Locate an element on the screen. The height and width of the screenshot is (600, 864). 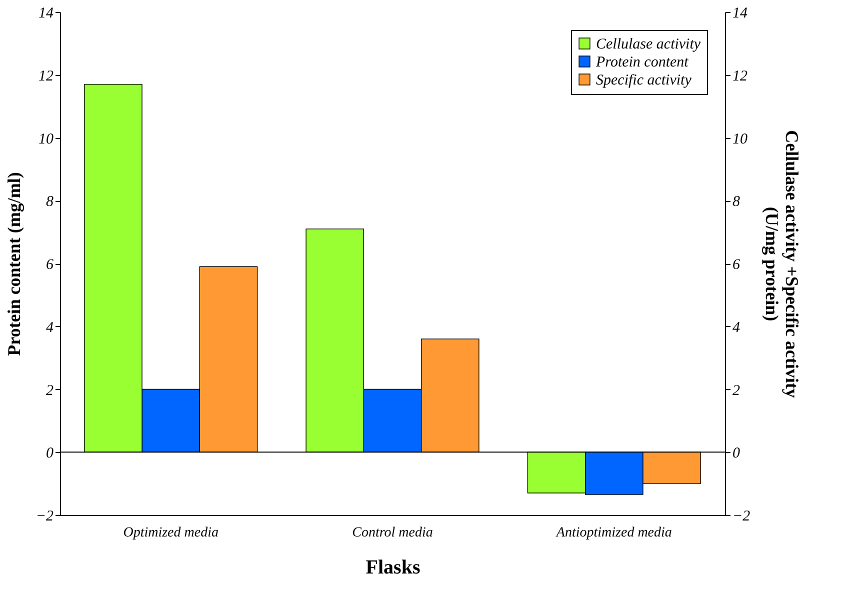
y-tick-label: 6 is located at coordinates (50, 265).